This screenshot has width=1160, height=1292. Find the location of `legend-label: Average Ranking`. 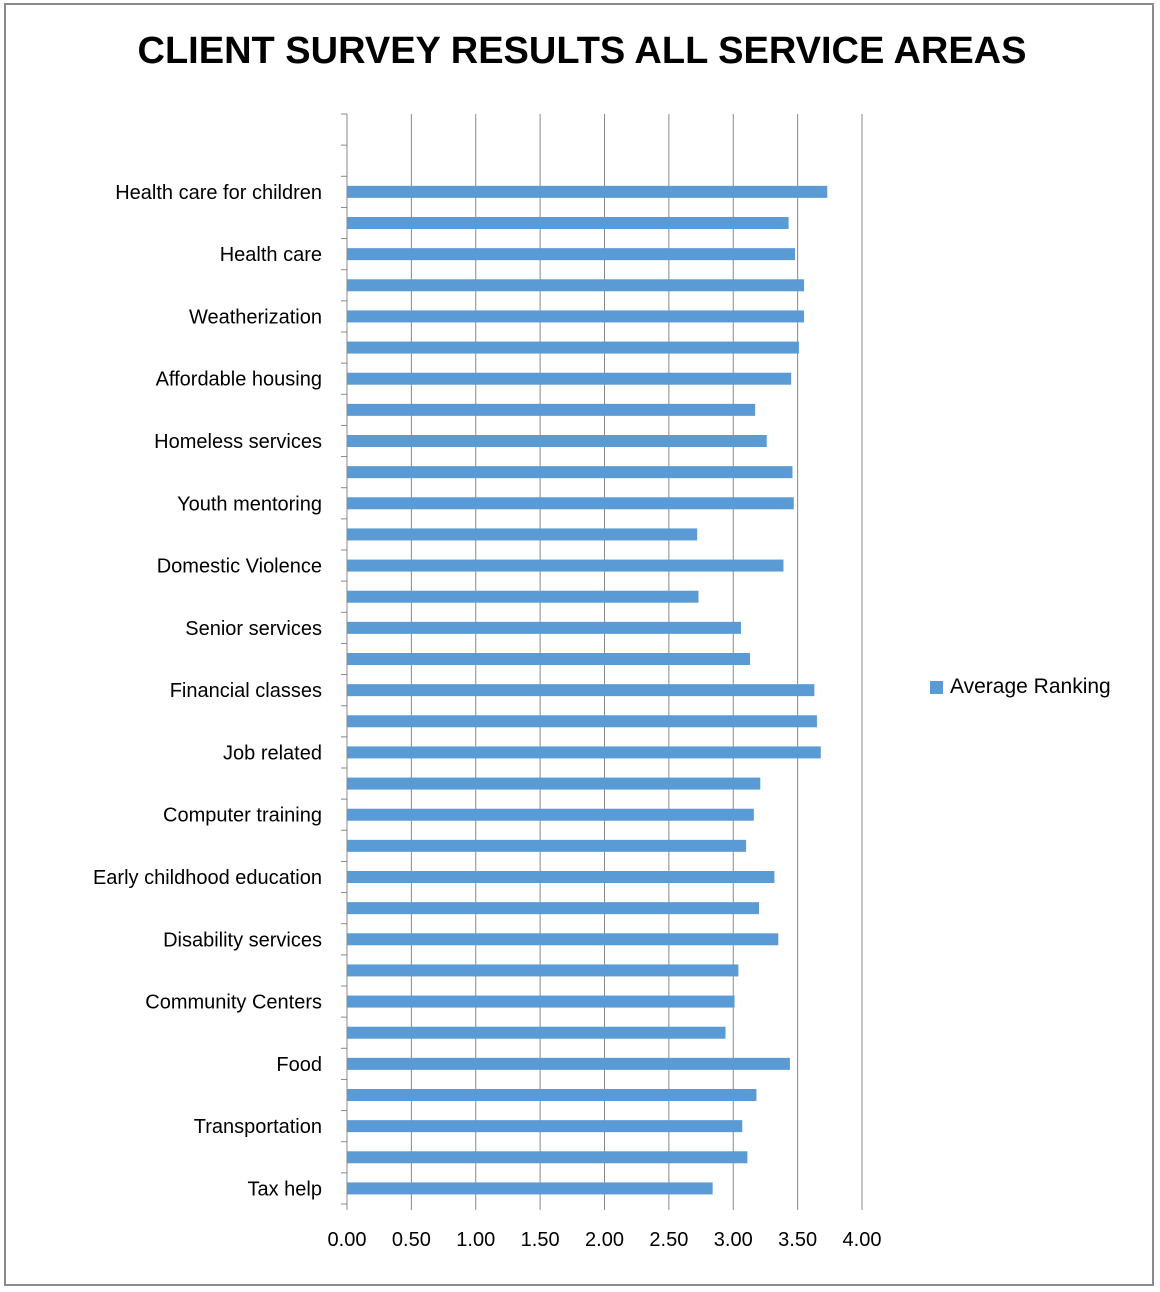

legend-label: Average Ranking is located at coordinates (1030, 686).